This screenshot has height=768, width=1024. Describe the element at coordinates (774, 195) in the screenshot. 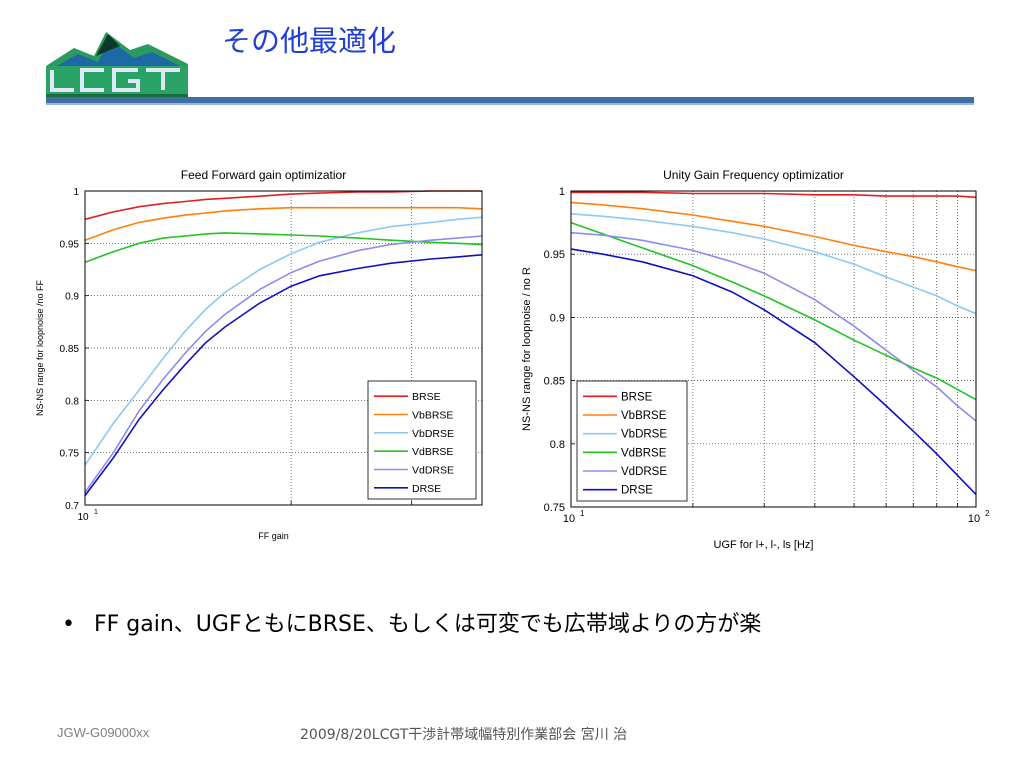

I see `series-line-brse` at that location.